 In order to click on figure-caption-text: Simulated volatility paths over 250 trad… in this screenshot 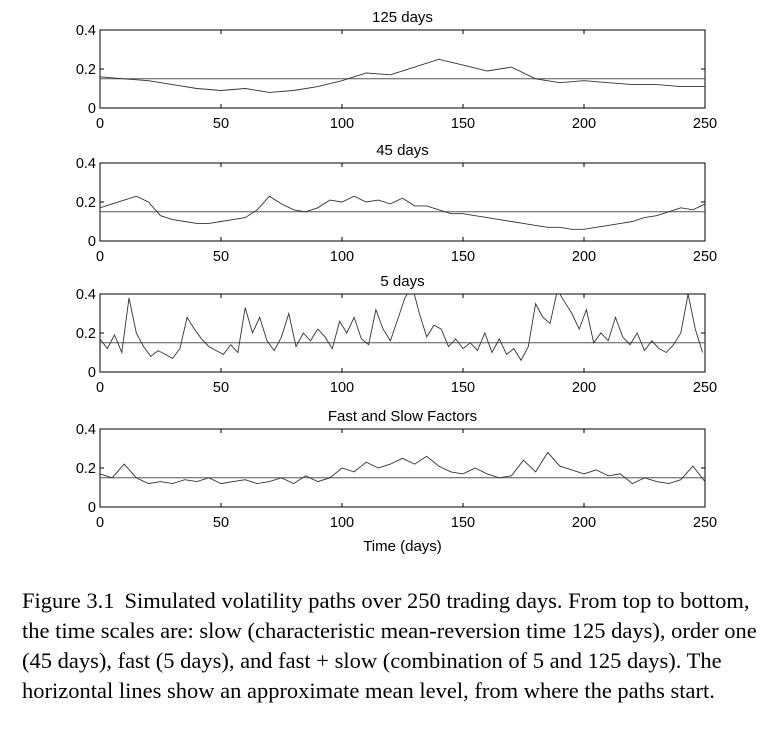, I will do `click(389, 645)`.